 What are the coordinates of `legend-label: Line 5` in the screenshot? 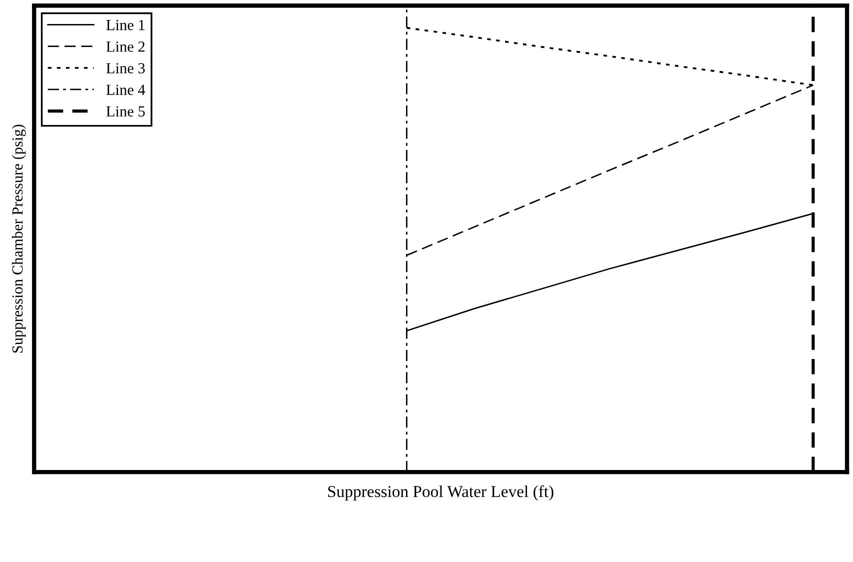 It's located at (125, 111).